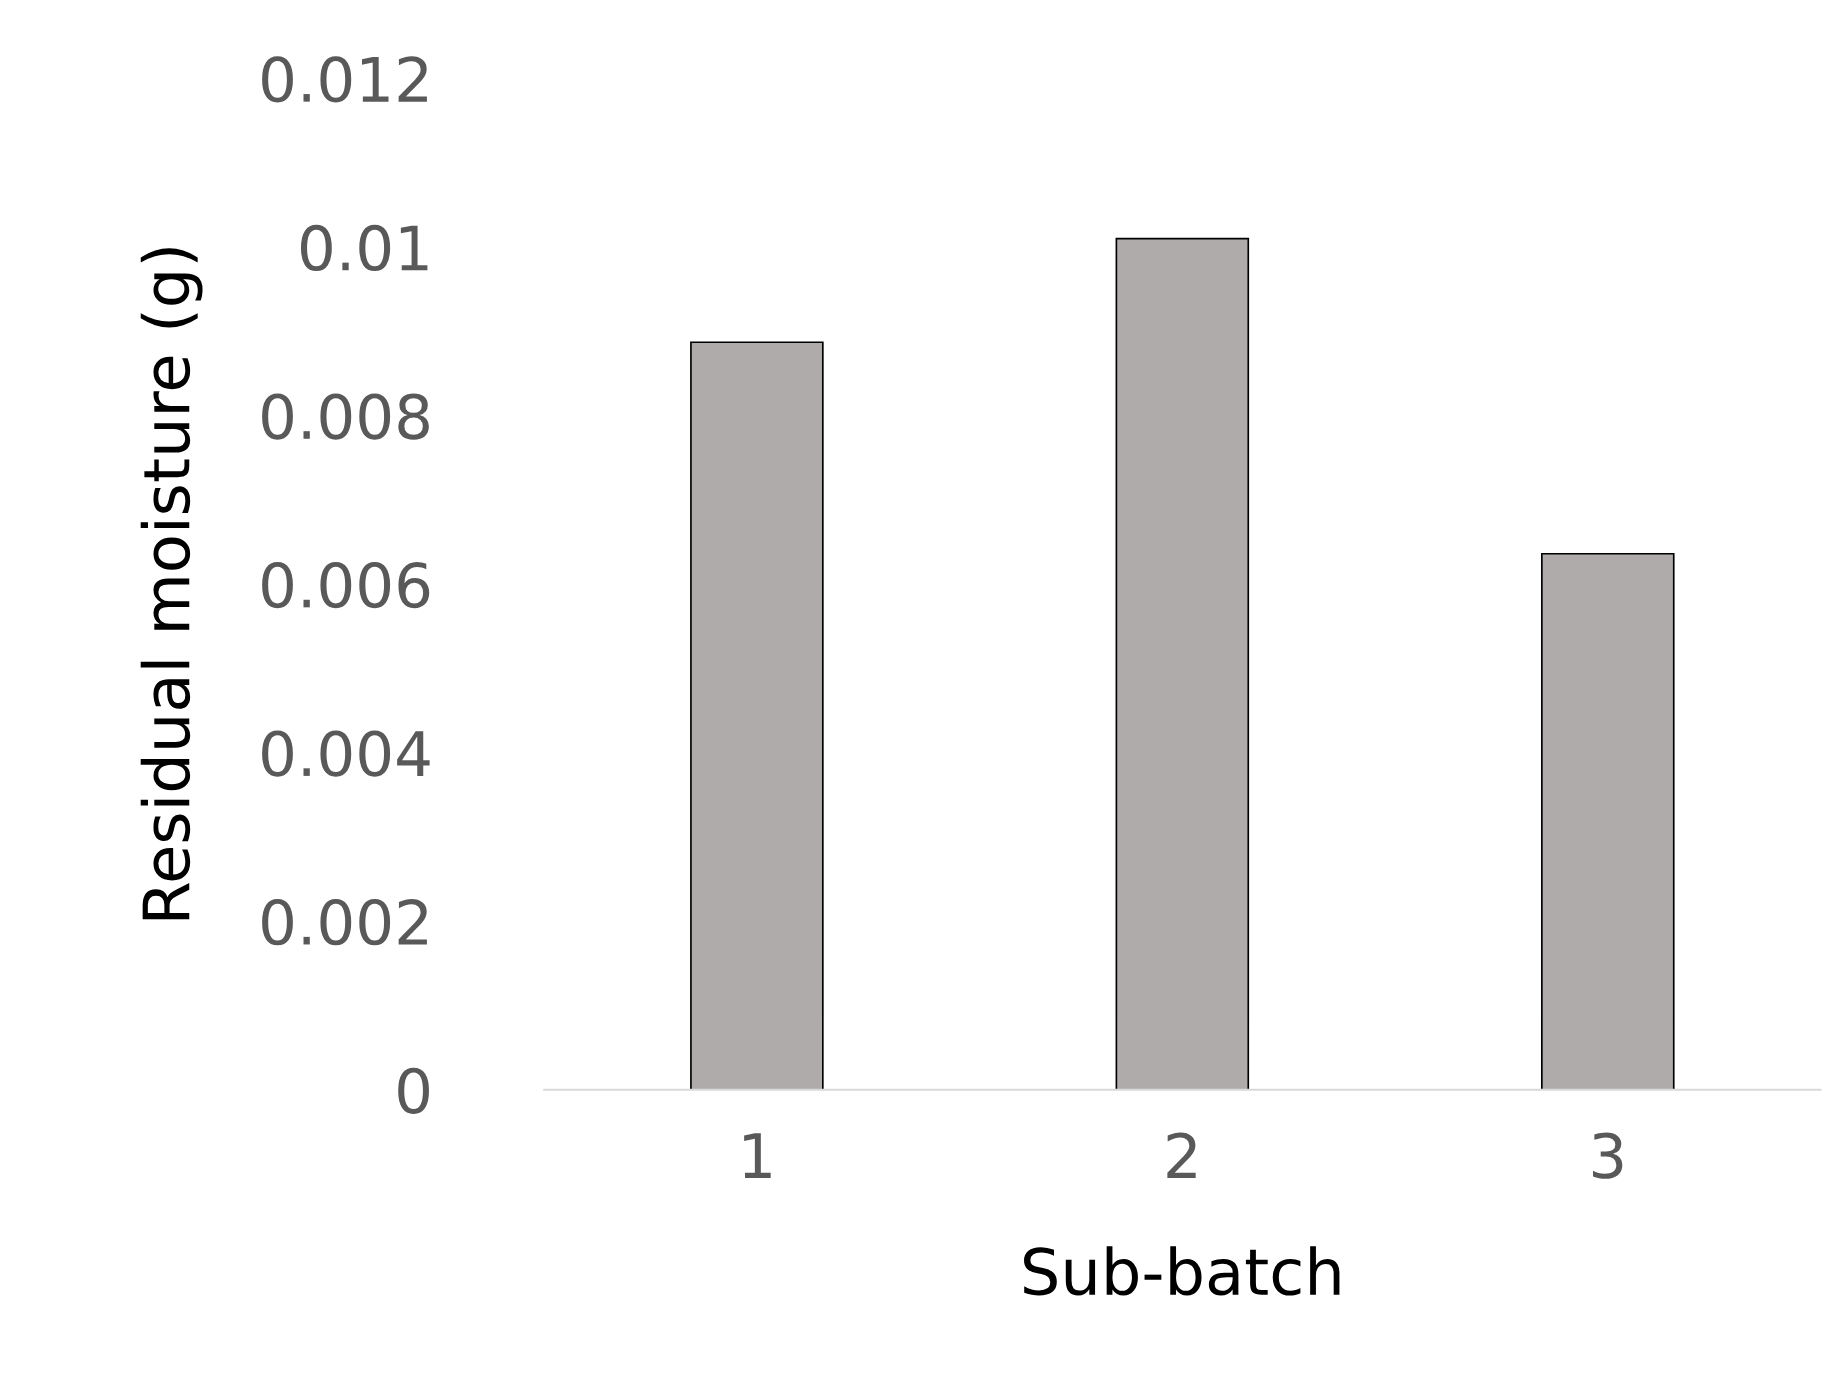 The height and width of the screenshot is (1376, 1826). Describe the element at coordinates (1608, 1155) in the screenshot. I see `x-tick-label: 3` at that location.